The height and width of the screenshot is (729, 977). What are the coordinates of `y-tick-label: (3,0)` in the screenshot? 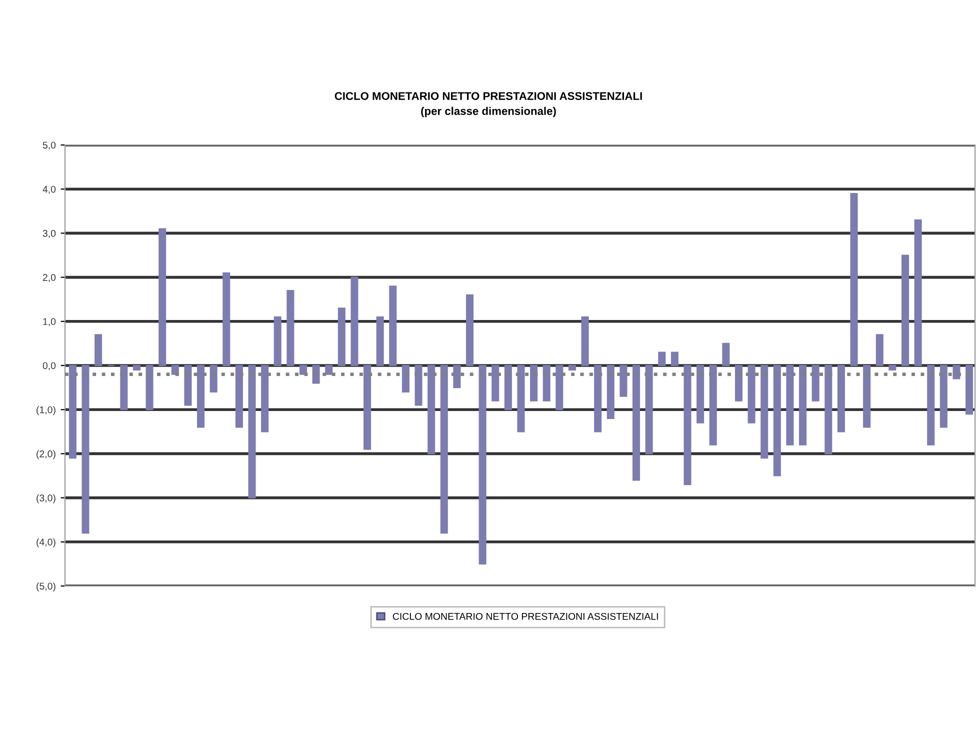 It's located at (46, 499).